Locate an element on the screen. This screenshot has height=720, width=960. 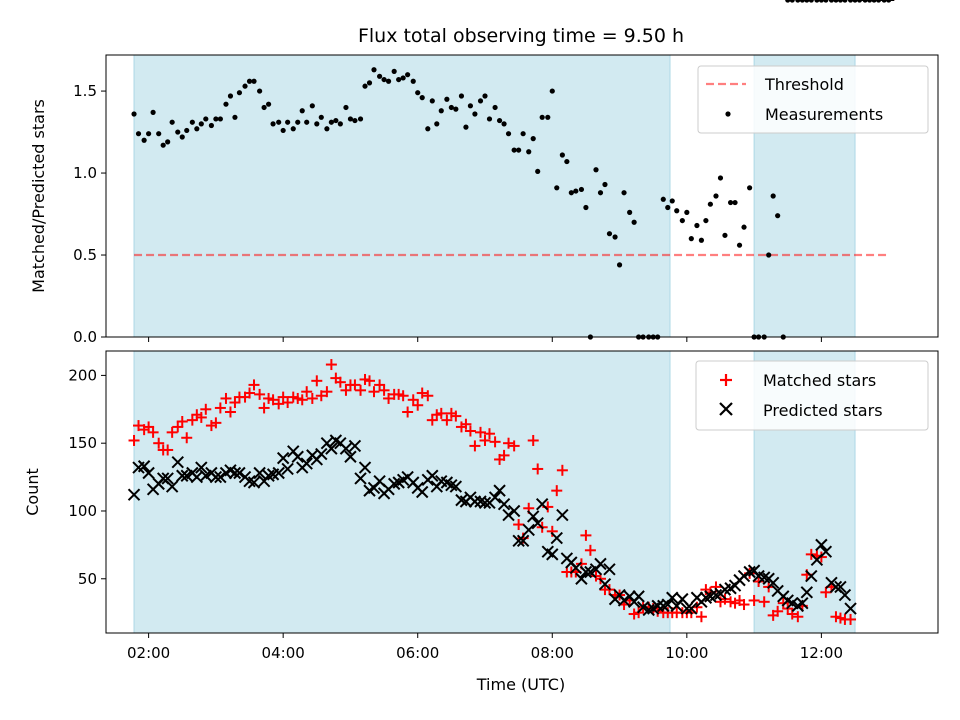
y-tick-label: 0.0 is located at coordinates (85, 337).